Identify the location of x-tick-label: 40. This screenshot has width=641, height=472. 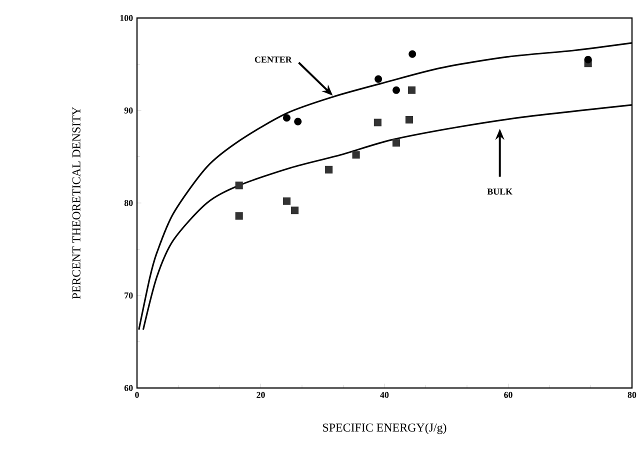
(384, 395).